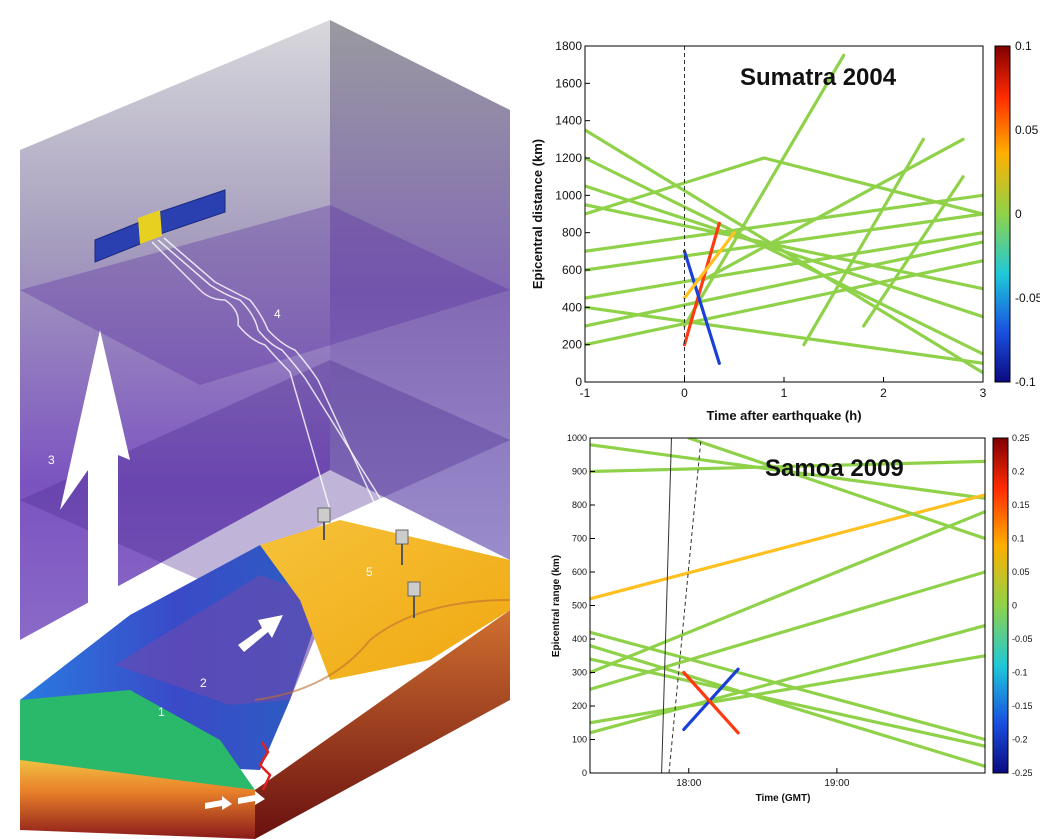 The width and height of the screenshot is (1046, 839). I want to click on signal-ray-paths, so click(282, 411).